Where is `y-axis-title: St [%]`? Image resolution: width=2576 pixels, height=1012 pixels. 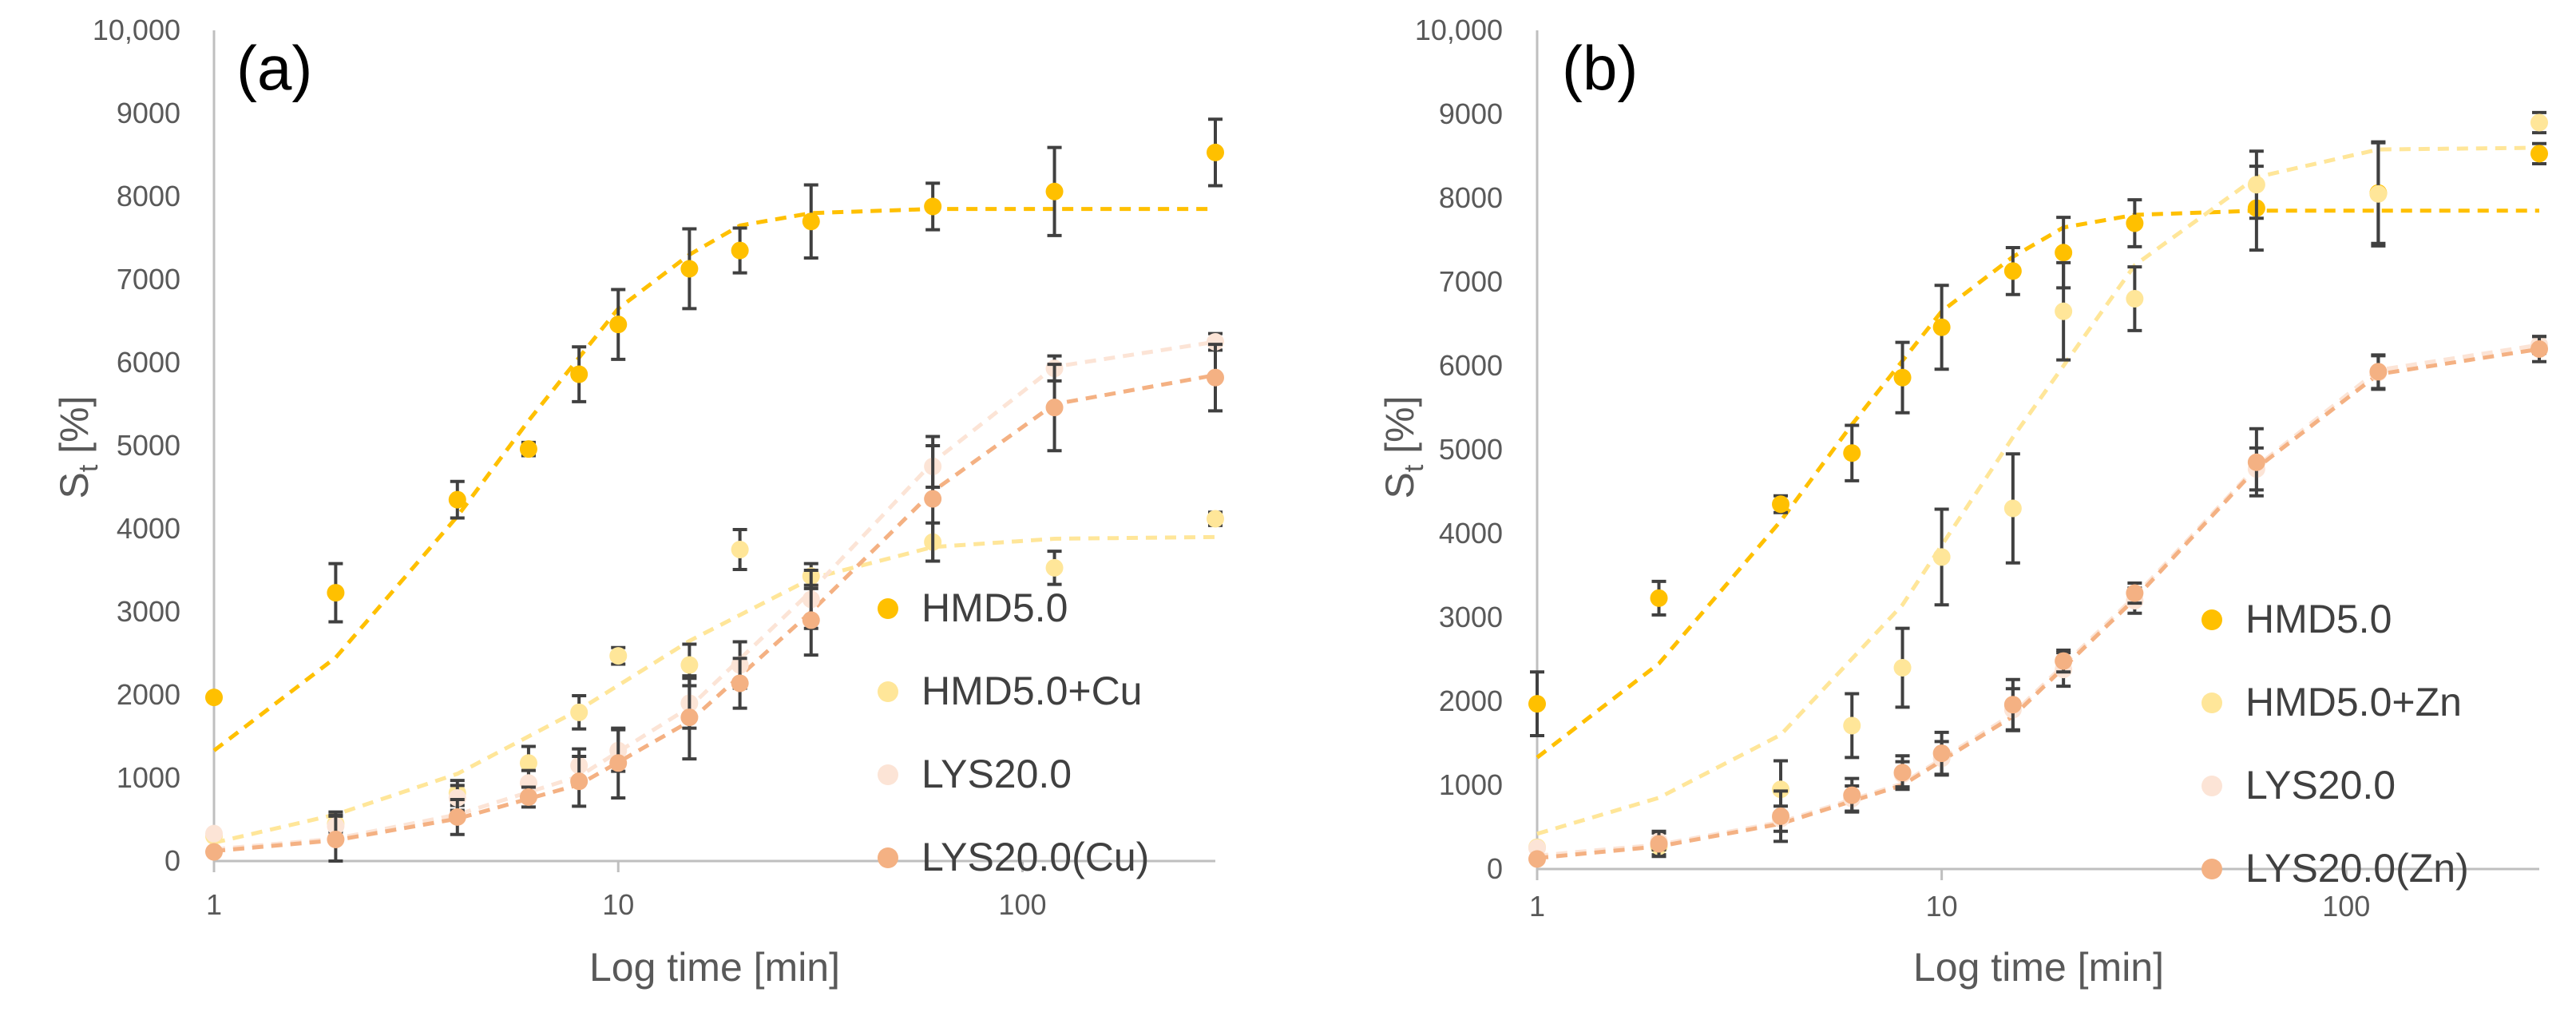
y-axis-title: St [%] is located at coordinates (78, 447).